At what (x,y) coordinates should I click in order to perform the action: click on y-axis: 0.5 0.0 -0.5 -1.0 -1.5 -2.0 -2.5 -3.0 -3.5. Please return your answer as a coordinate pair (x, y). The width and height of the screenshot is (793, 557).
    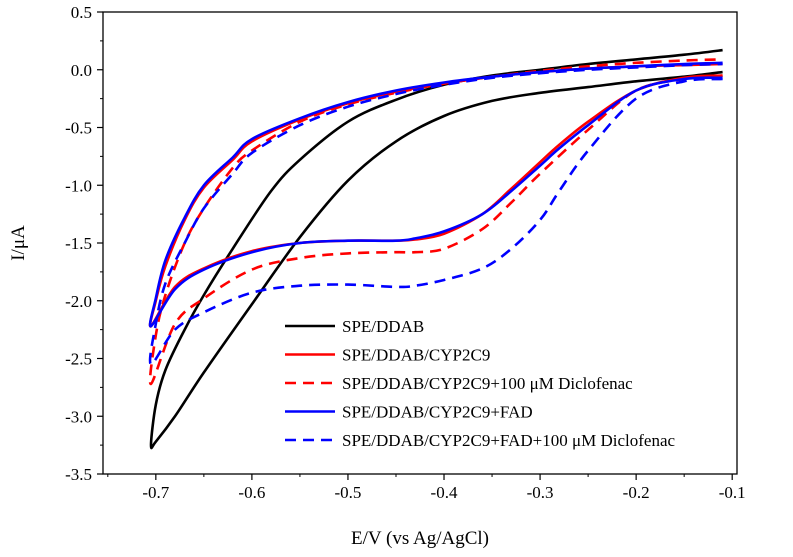
    Looking at the image, I should click on (84, 243).